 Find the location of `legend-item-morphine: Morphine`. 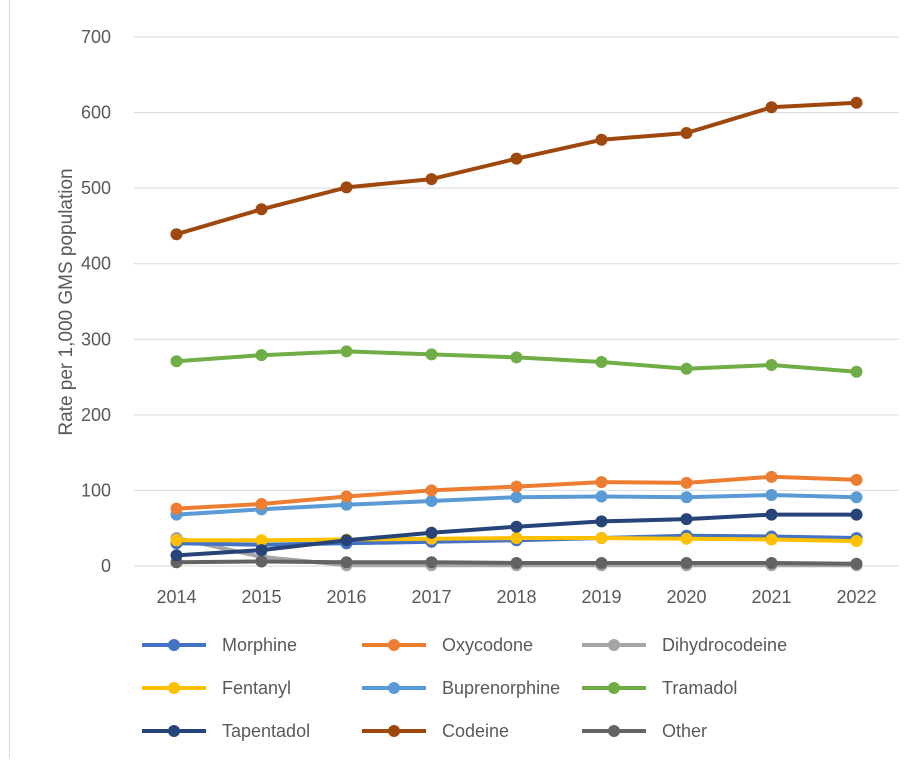

legend-item-morphine: Morphine is located at coordinates (219, 645).